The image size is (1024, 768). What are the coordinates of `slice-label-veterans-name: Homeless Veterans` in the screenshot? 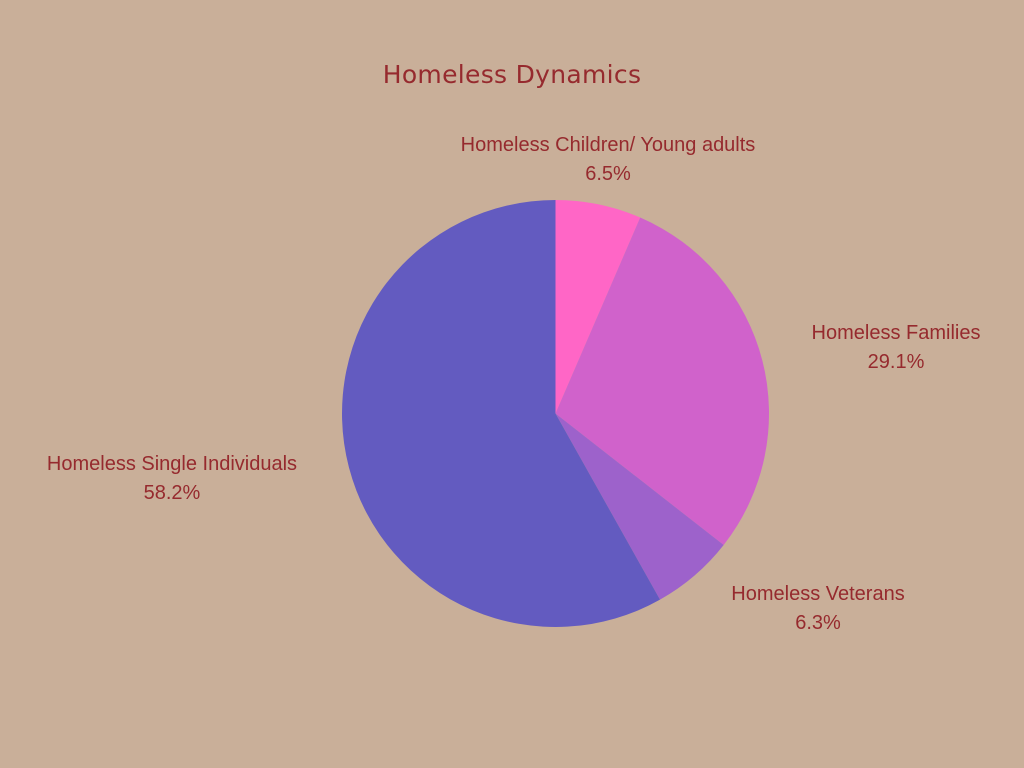 It's located at (818, 594).